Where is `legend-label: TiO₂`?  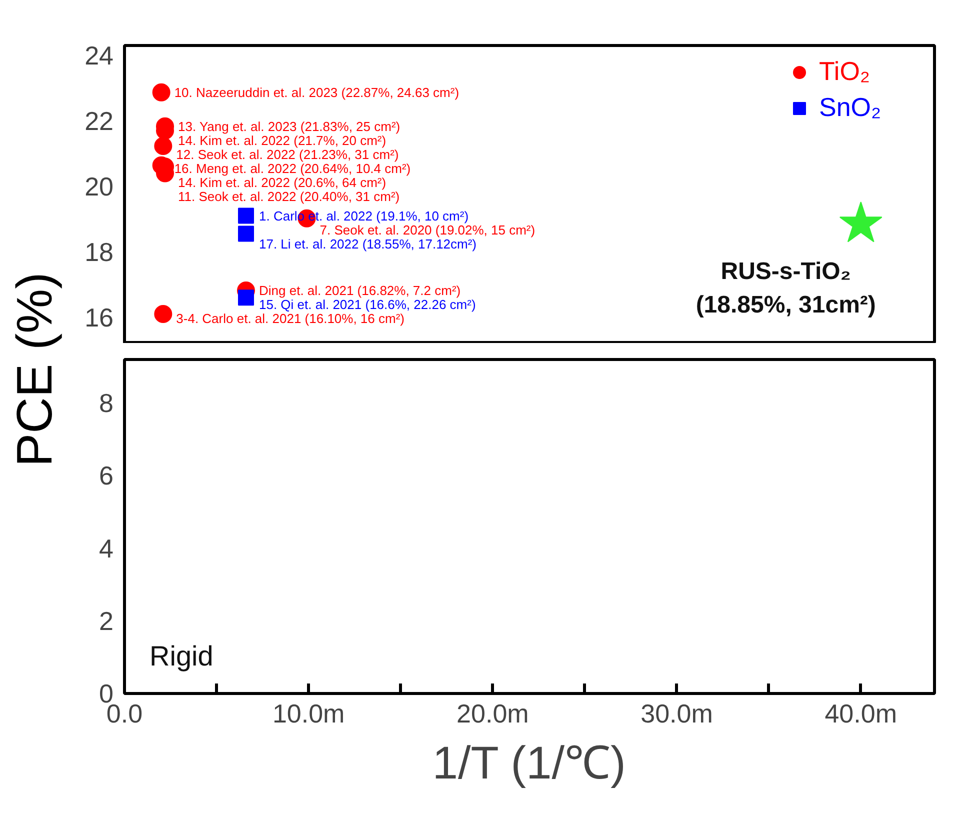 legend-label: TiO₂ is located at coordinates (844, 71).